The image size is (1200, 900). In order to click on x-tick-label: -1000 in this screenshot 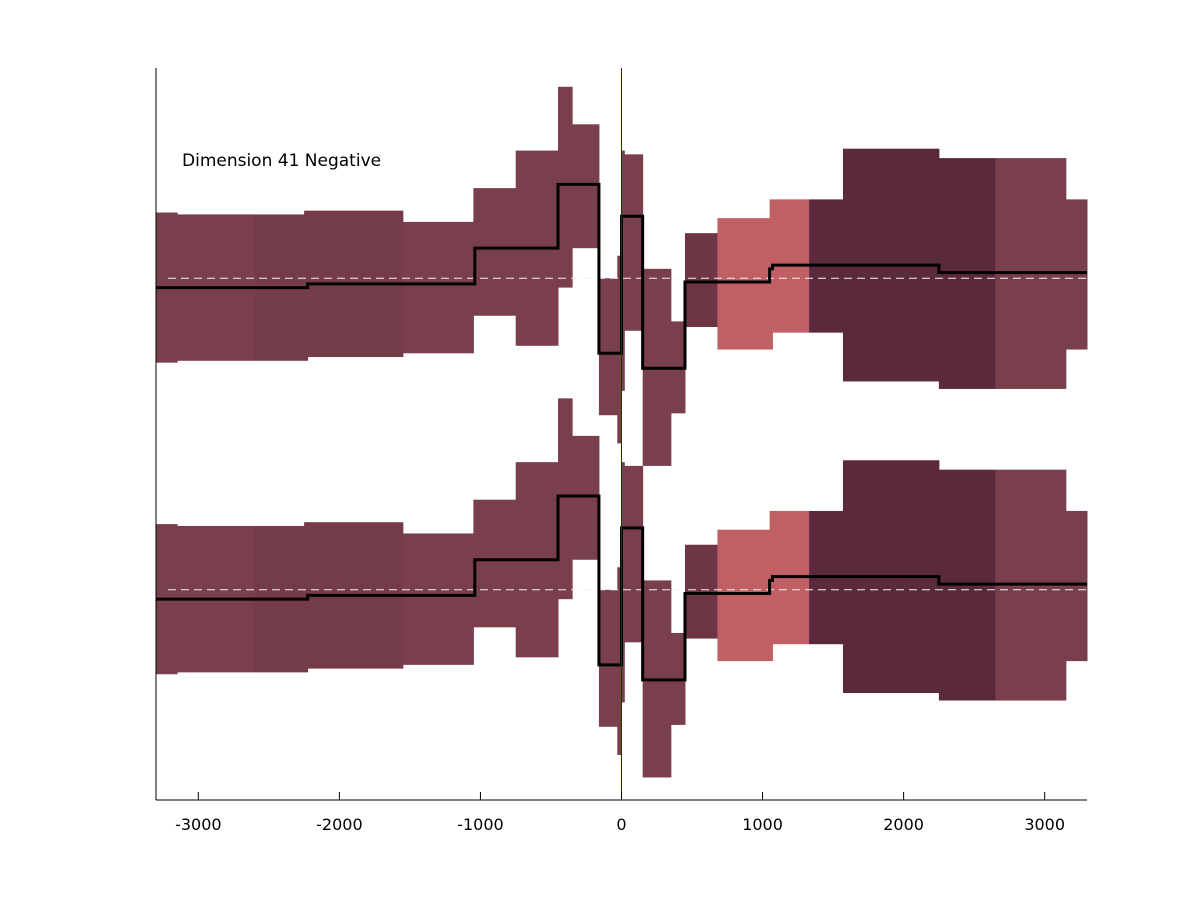, I will do `click(480, 824)`.